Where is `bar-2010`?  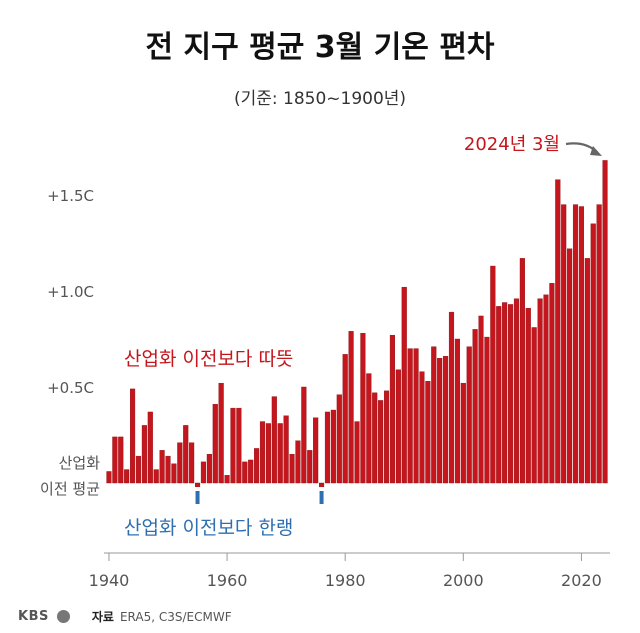 bar-2010 is located at coordinates (522, 371).